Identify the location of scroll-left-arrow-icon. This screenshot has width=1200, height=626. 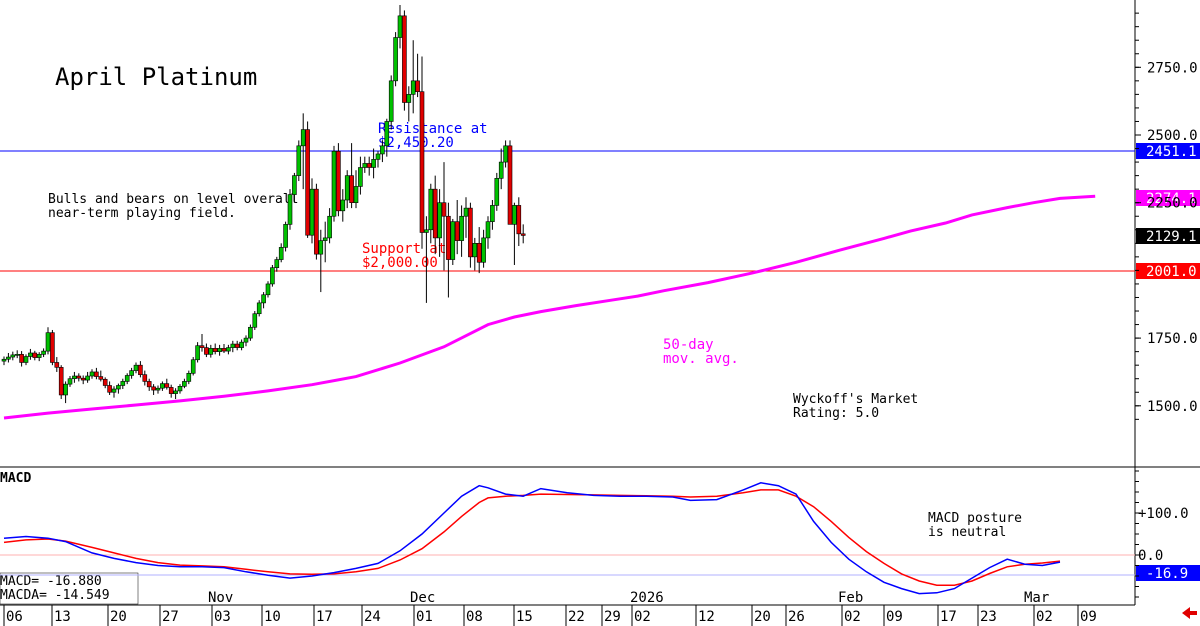
(1189, 613).